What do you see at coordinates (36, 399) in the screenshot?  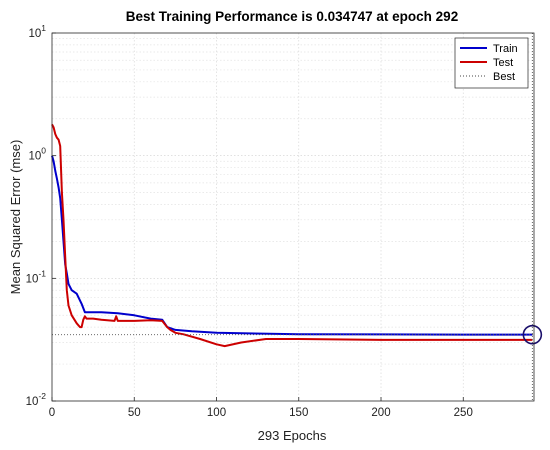 I see `y-tick-label: 10⁻²` at bounding box center [36, 399].